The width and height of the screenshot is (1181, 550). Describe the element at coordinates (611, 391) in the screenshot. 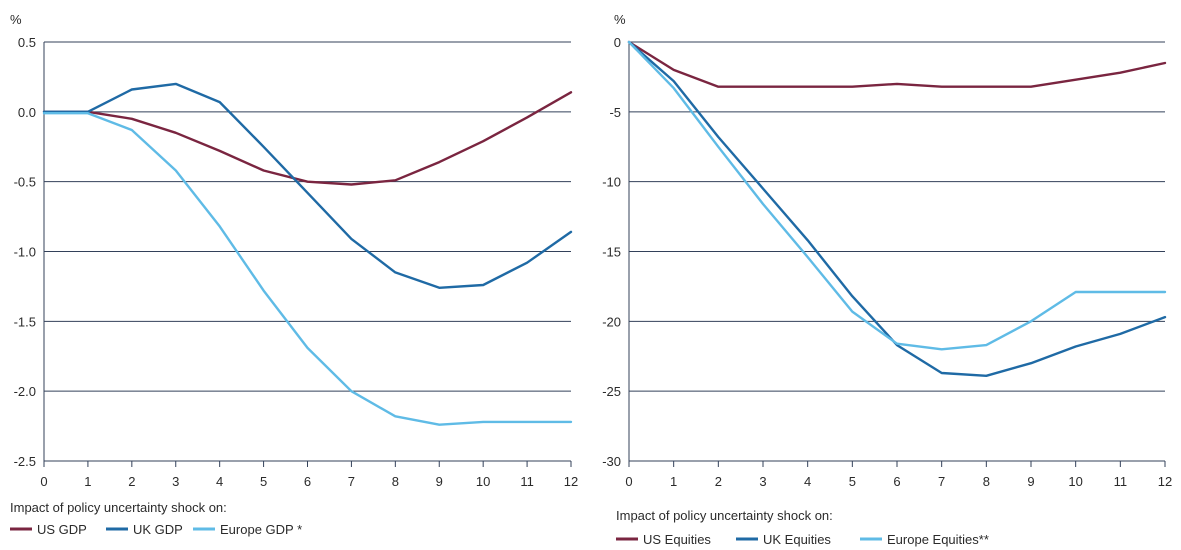

I see `y-tick-label: -25` at that location.